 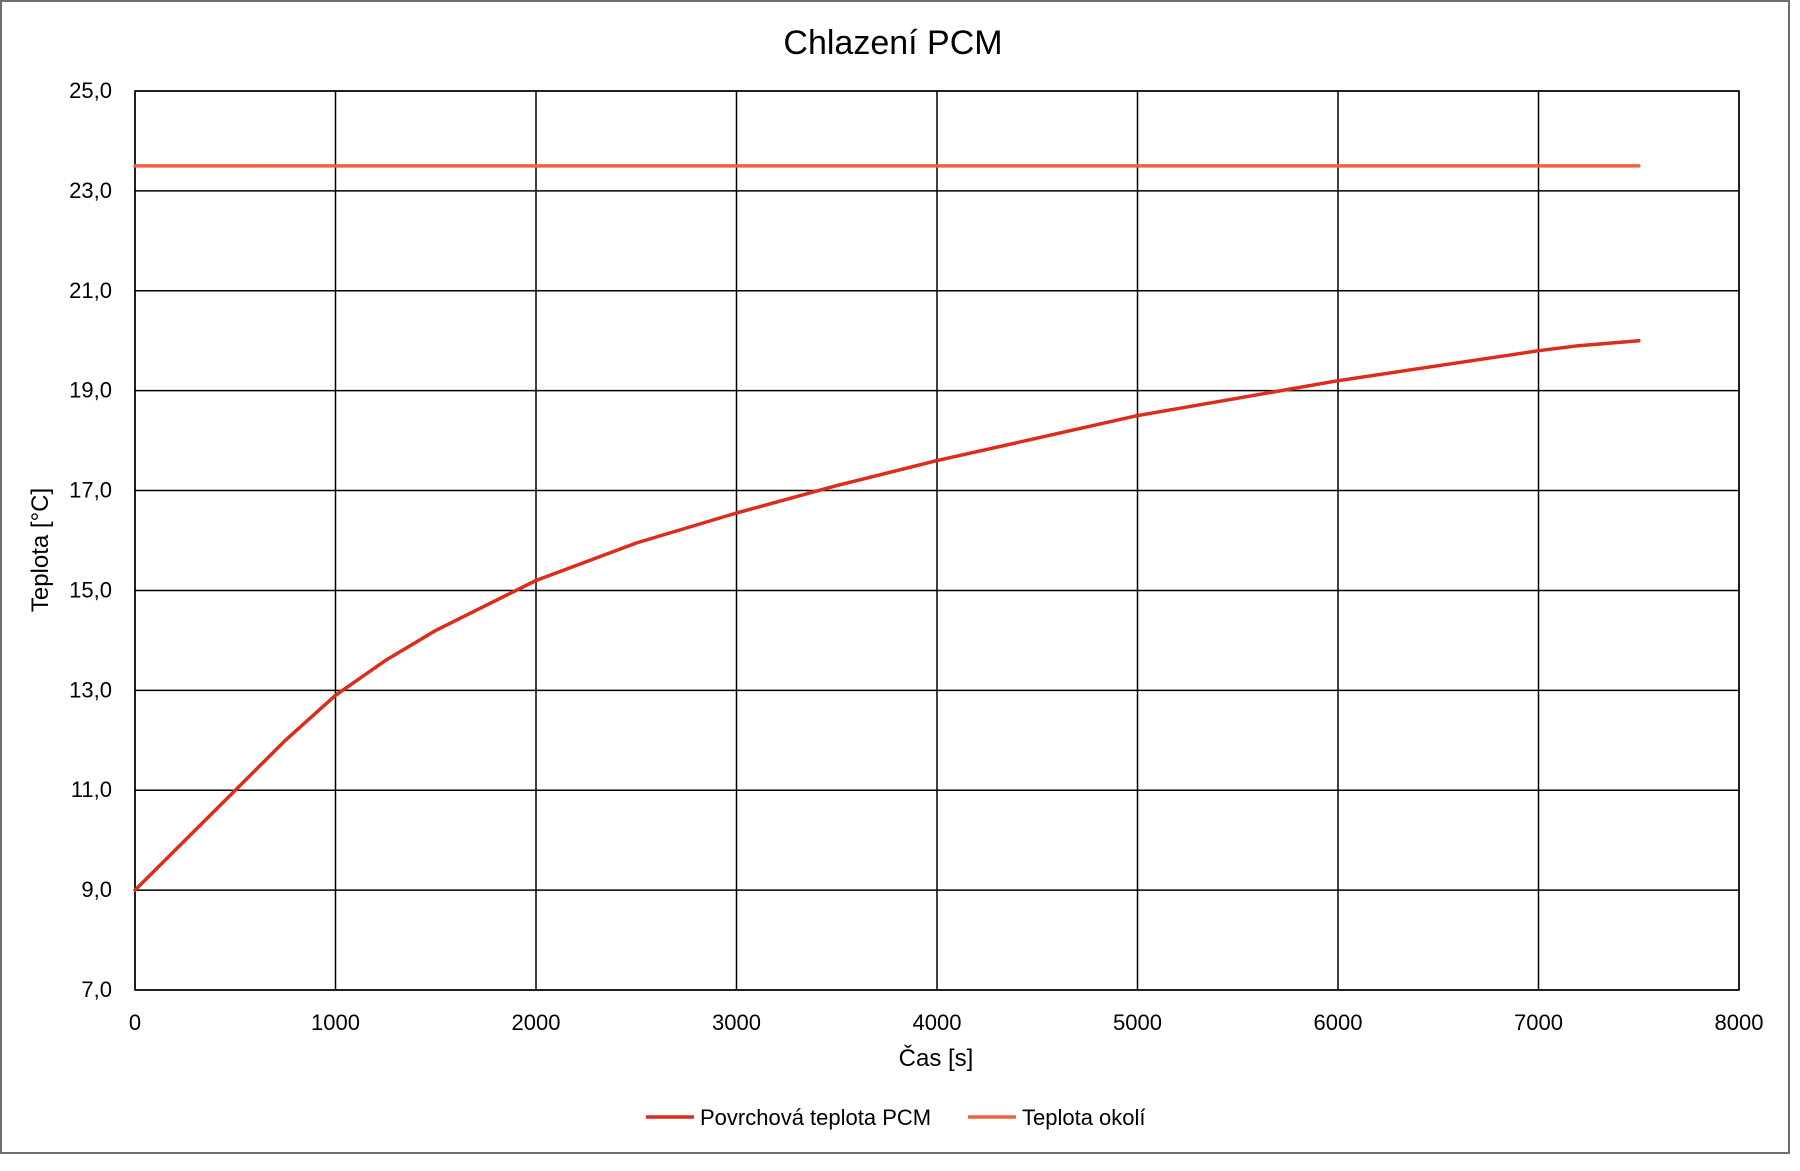 What do you see at coordinates (1137, 1022) in the screenshot?
I see `x-tick-label: 5000` at bounding box center [1137, 1022].